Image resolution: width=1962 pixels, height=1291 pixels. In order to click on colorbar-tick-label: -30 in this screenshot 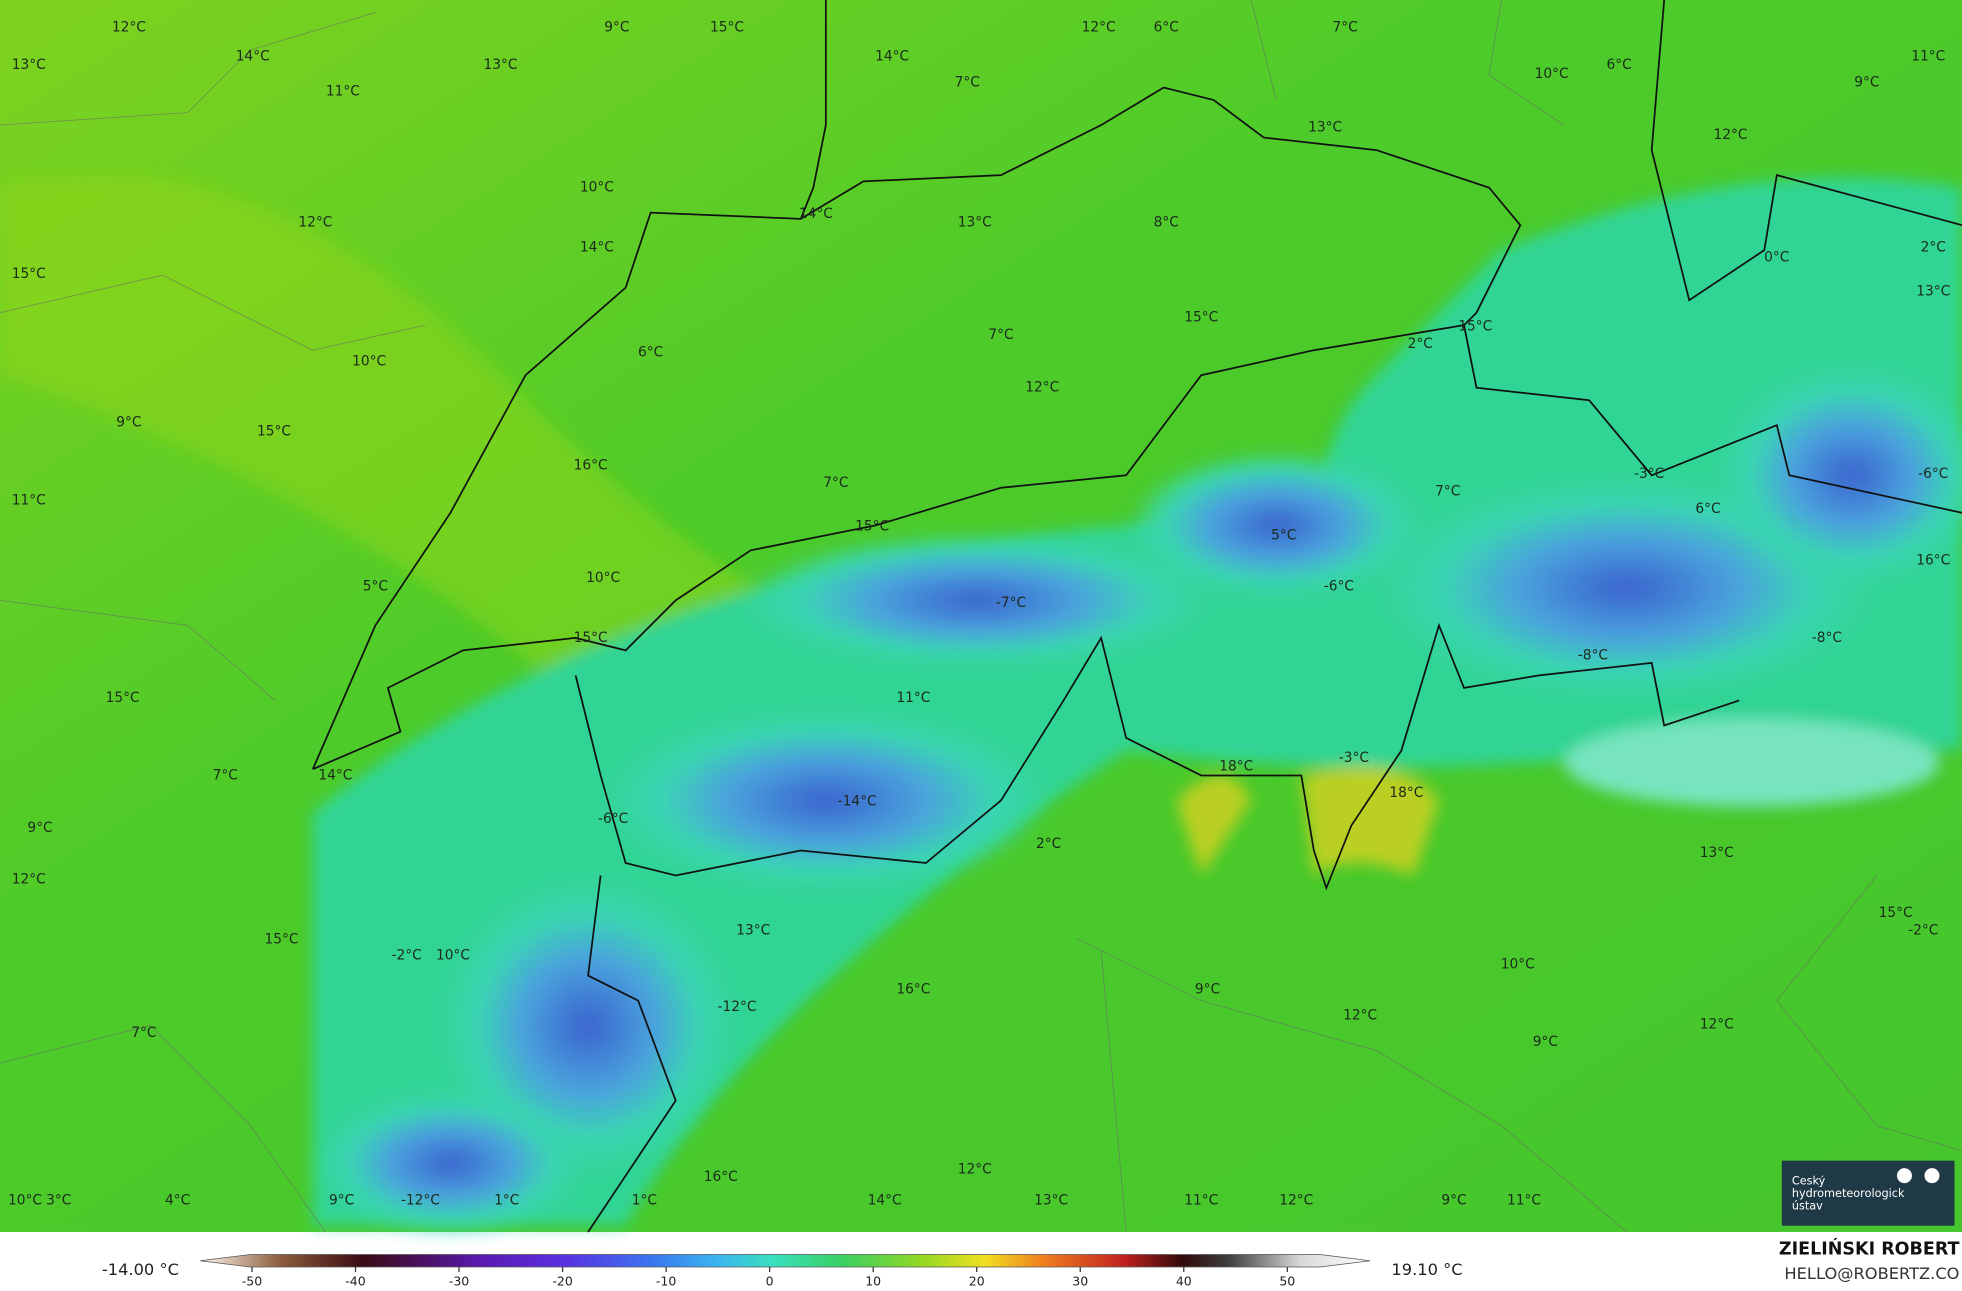, I will do `click(459, 1280)`.